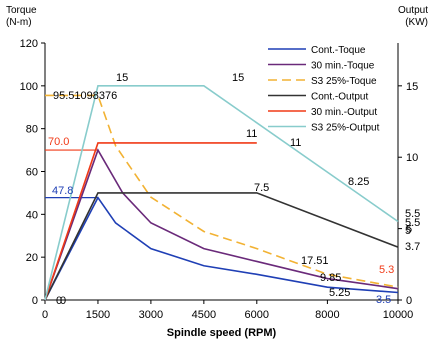  Describe the element at coordinates (19, 22) in the screenshot. I see `y-axis-title-left-unit: (N-m)` at that location.